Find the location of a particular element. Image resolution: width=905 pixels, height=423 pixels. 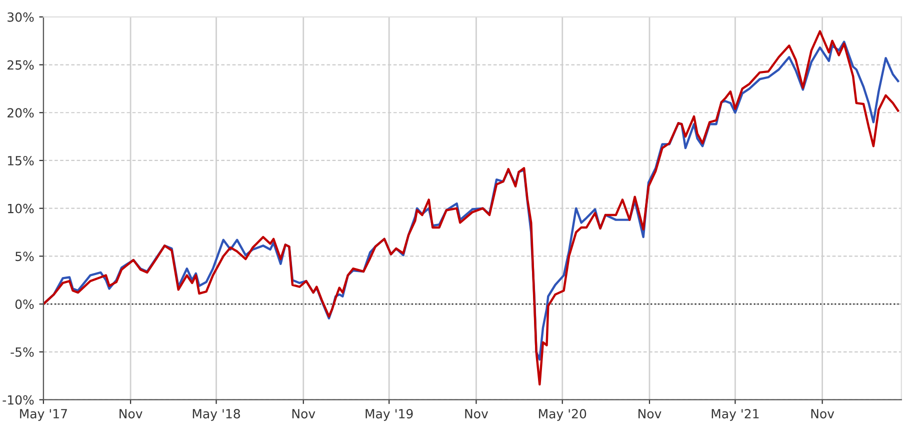

y-tick-label: -10% is located at coordinates (18, 400).